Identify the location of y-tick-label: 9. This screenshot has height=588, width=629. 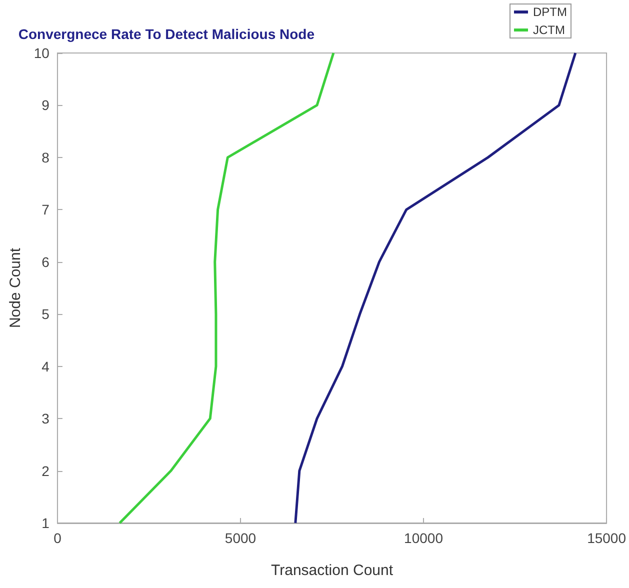
(46, 105).